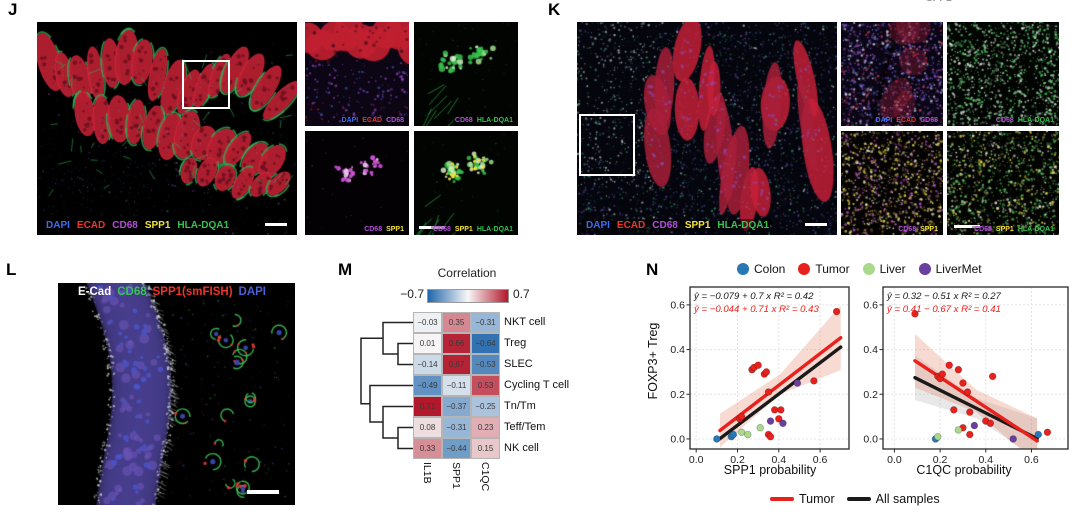 This screenshot has height=514, width=1080. Describe the element at coordinates (485, 427) in the screenshot. I see `heatmap-cell: 0.23` at that location.